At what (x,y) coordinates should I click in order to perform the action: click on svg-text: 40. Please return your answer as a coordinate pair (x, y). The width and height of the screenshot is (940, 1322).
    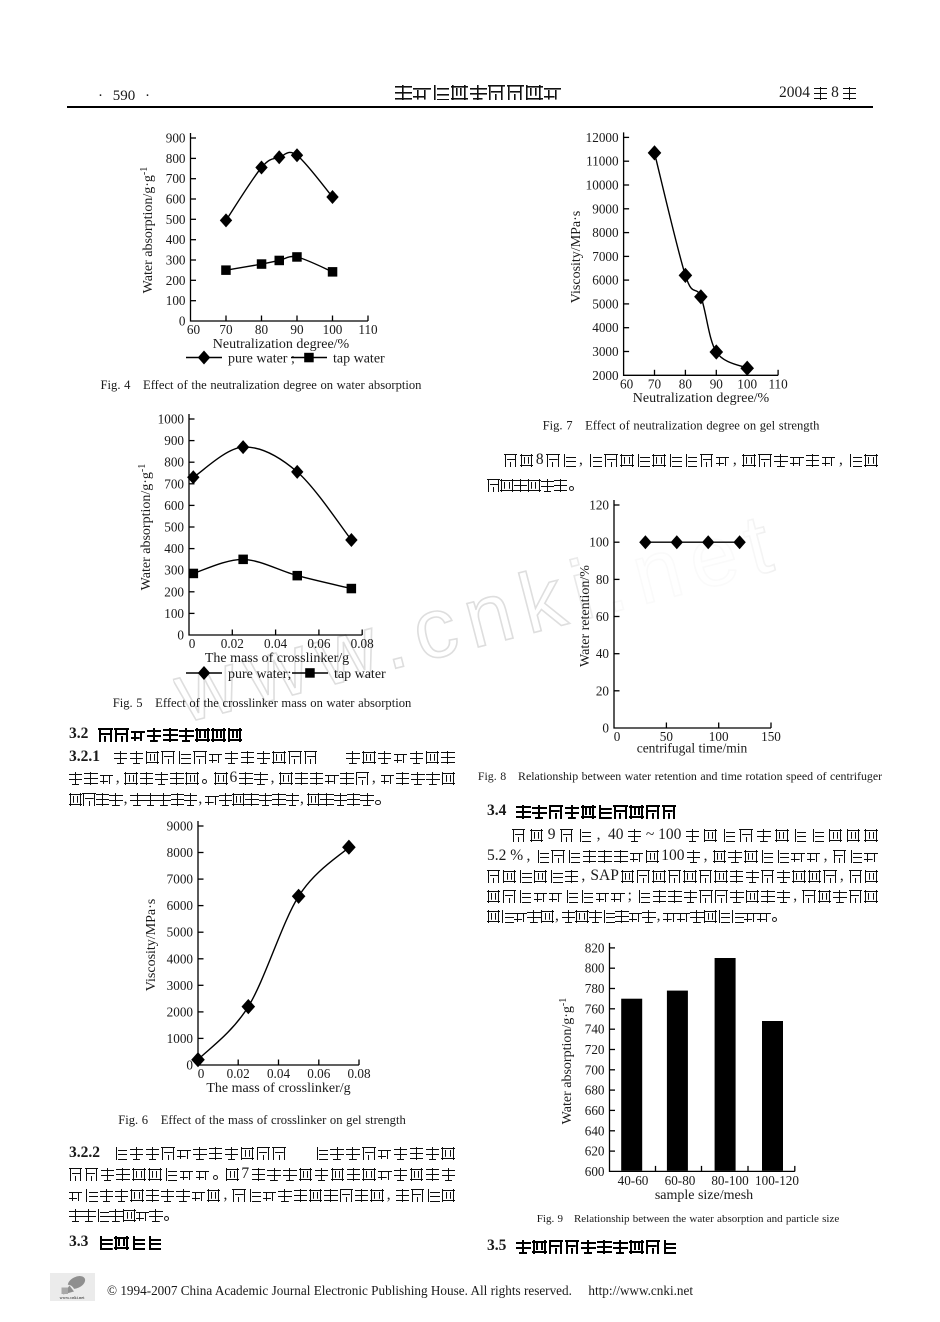
    Looking at the image, I should click on (603, 653).